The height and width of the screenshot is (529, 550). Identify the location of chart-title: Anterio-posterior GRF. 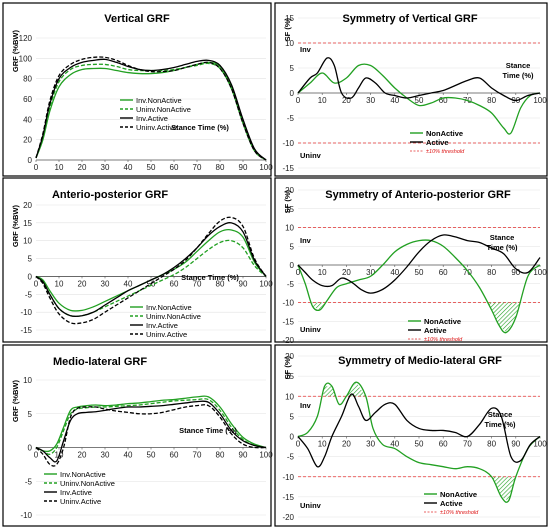
(110, 195).